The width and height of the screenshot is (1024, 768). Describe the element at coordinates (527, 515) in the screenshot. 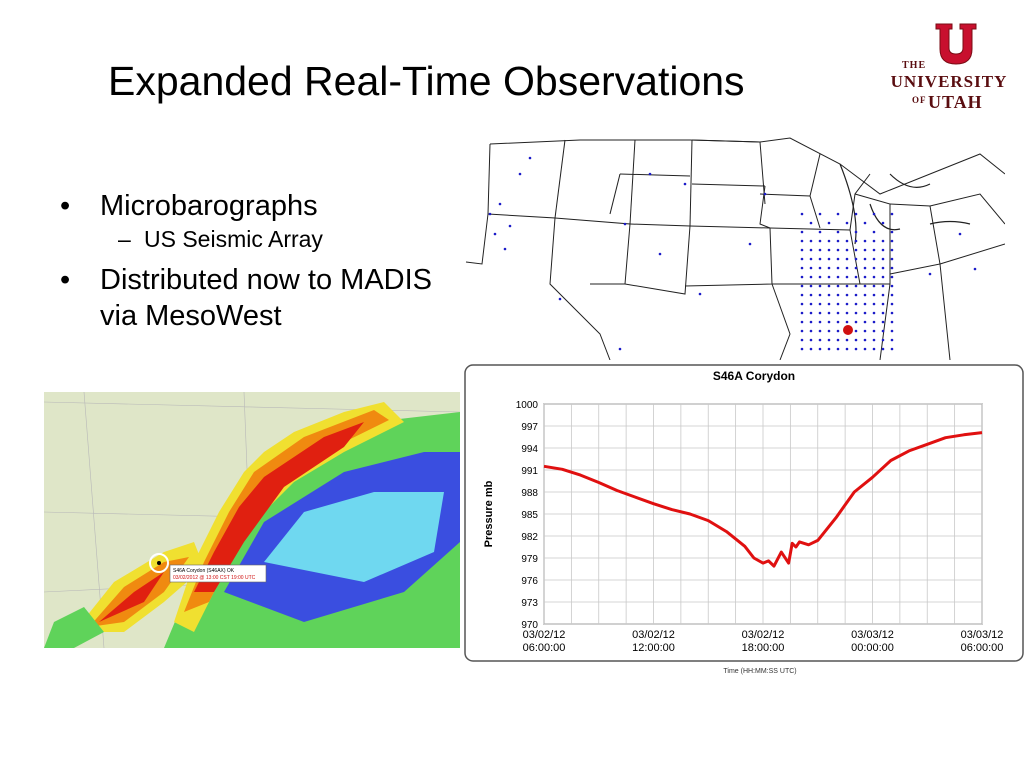

I see `y-axis-ticks: 970 973 976 979 982 985 988 991 994 997 1000` at that location.